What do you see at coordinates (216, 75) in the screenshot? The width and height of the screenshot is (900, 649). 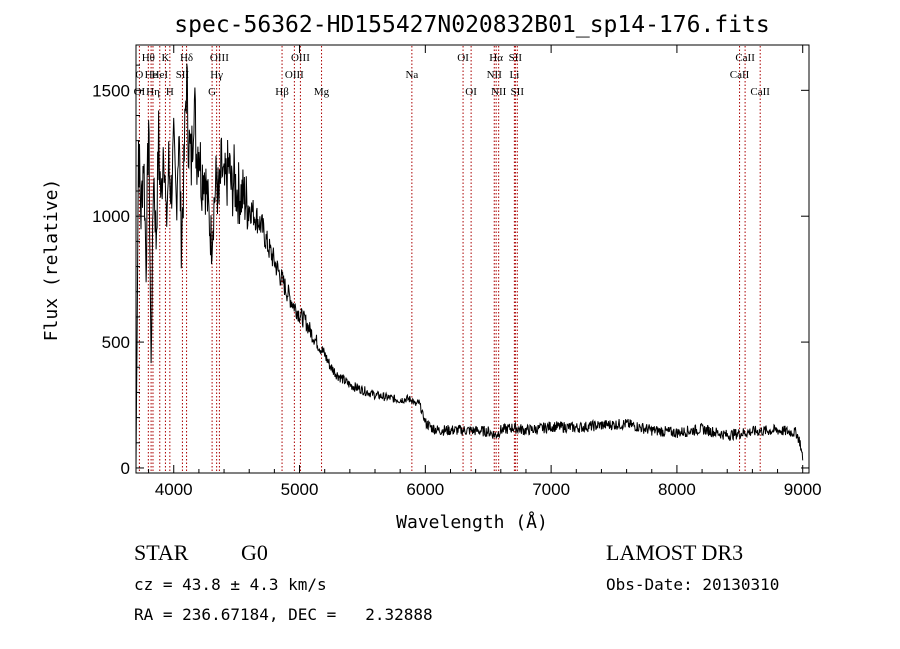 I see `spectral-line-label: Hγ` at bounding box center [216, 75].